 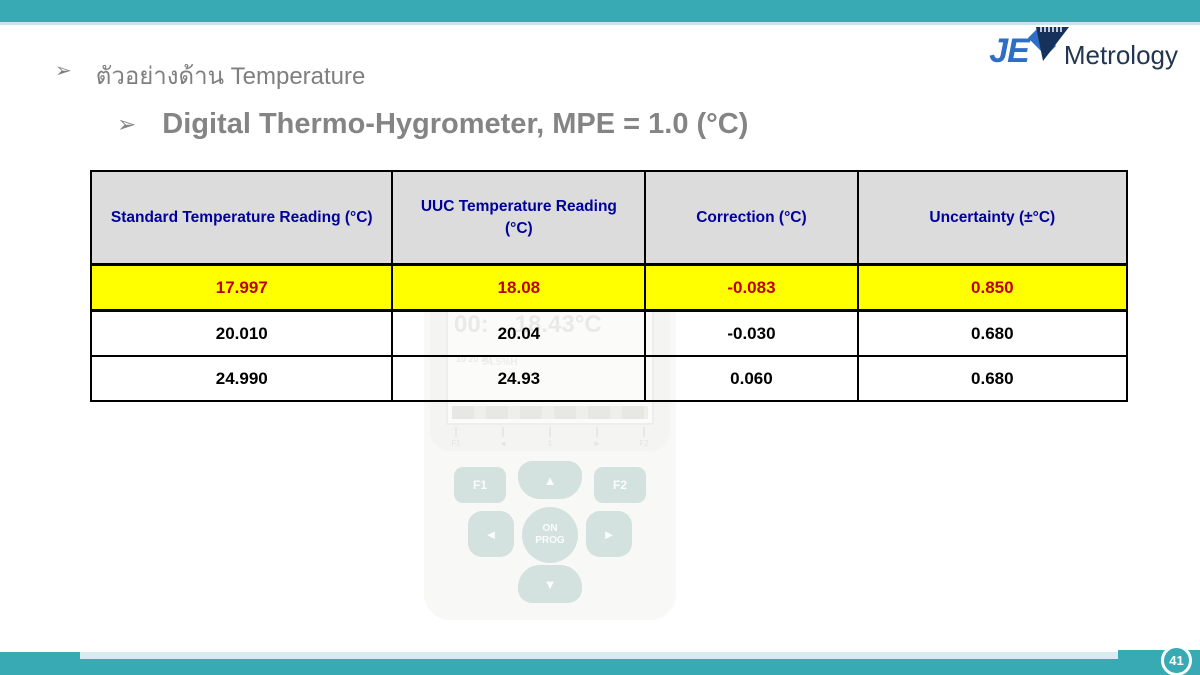 What do you see at coordinates (503, 440) in the screenshot?
I see `softkey-left-icon: ◄` at bounding box center [503, 440].